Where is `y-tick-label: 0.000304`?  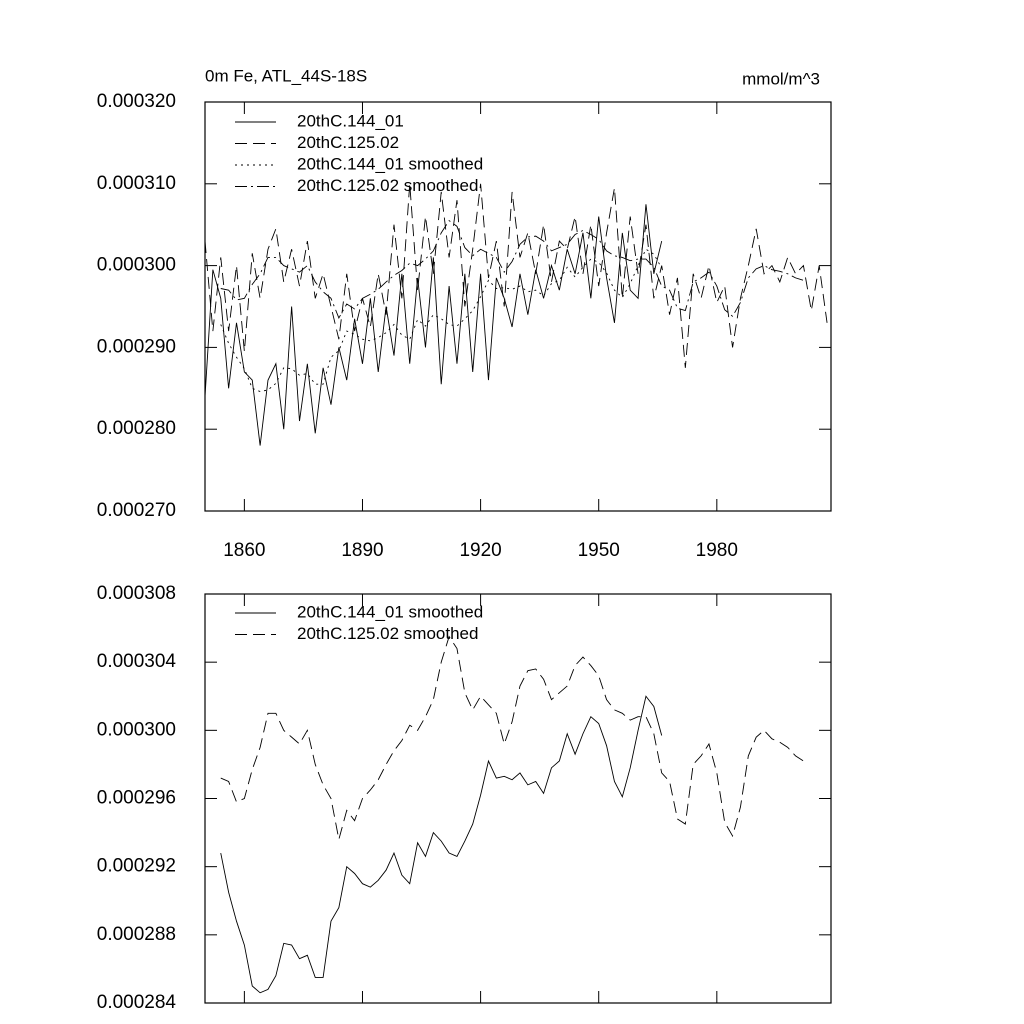
y-tick-label: 0.000304 is located at coordinates (137, 661).